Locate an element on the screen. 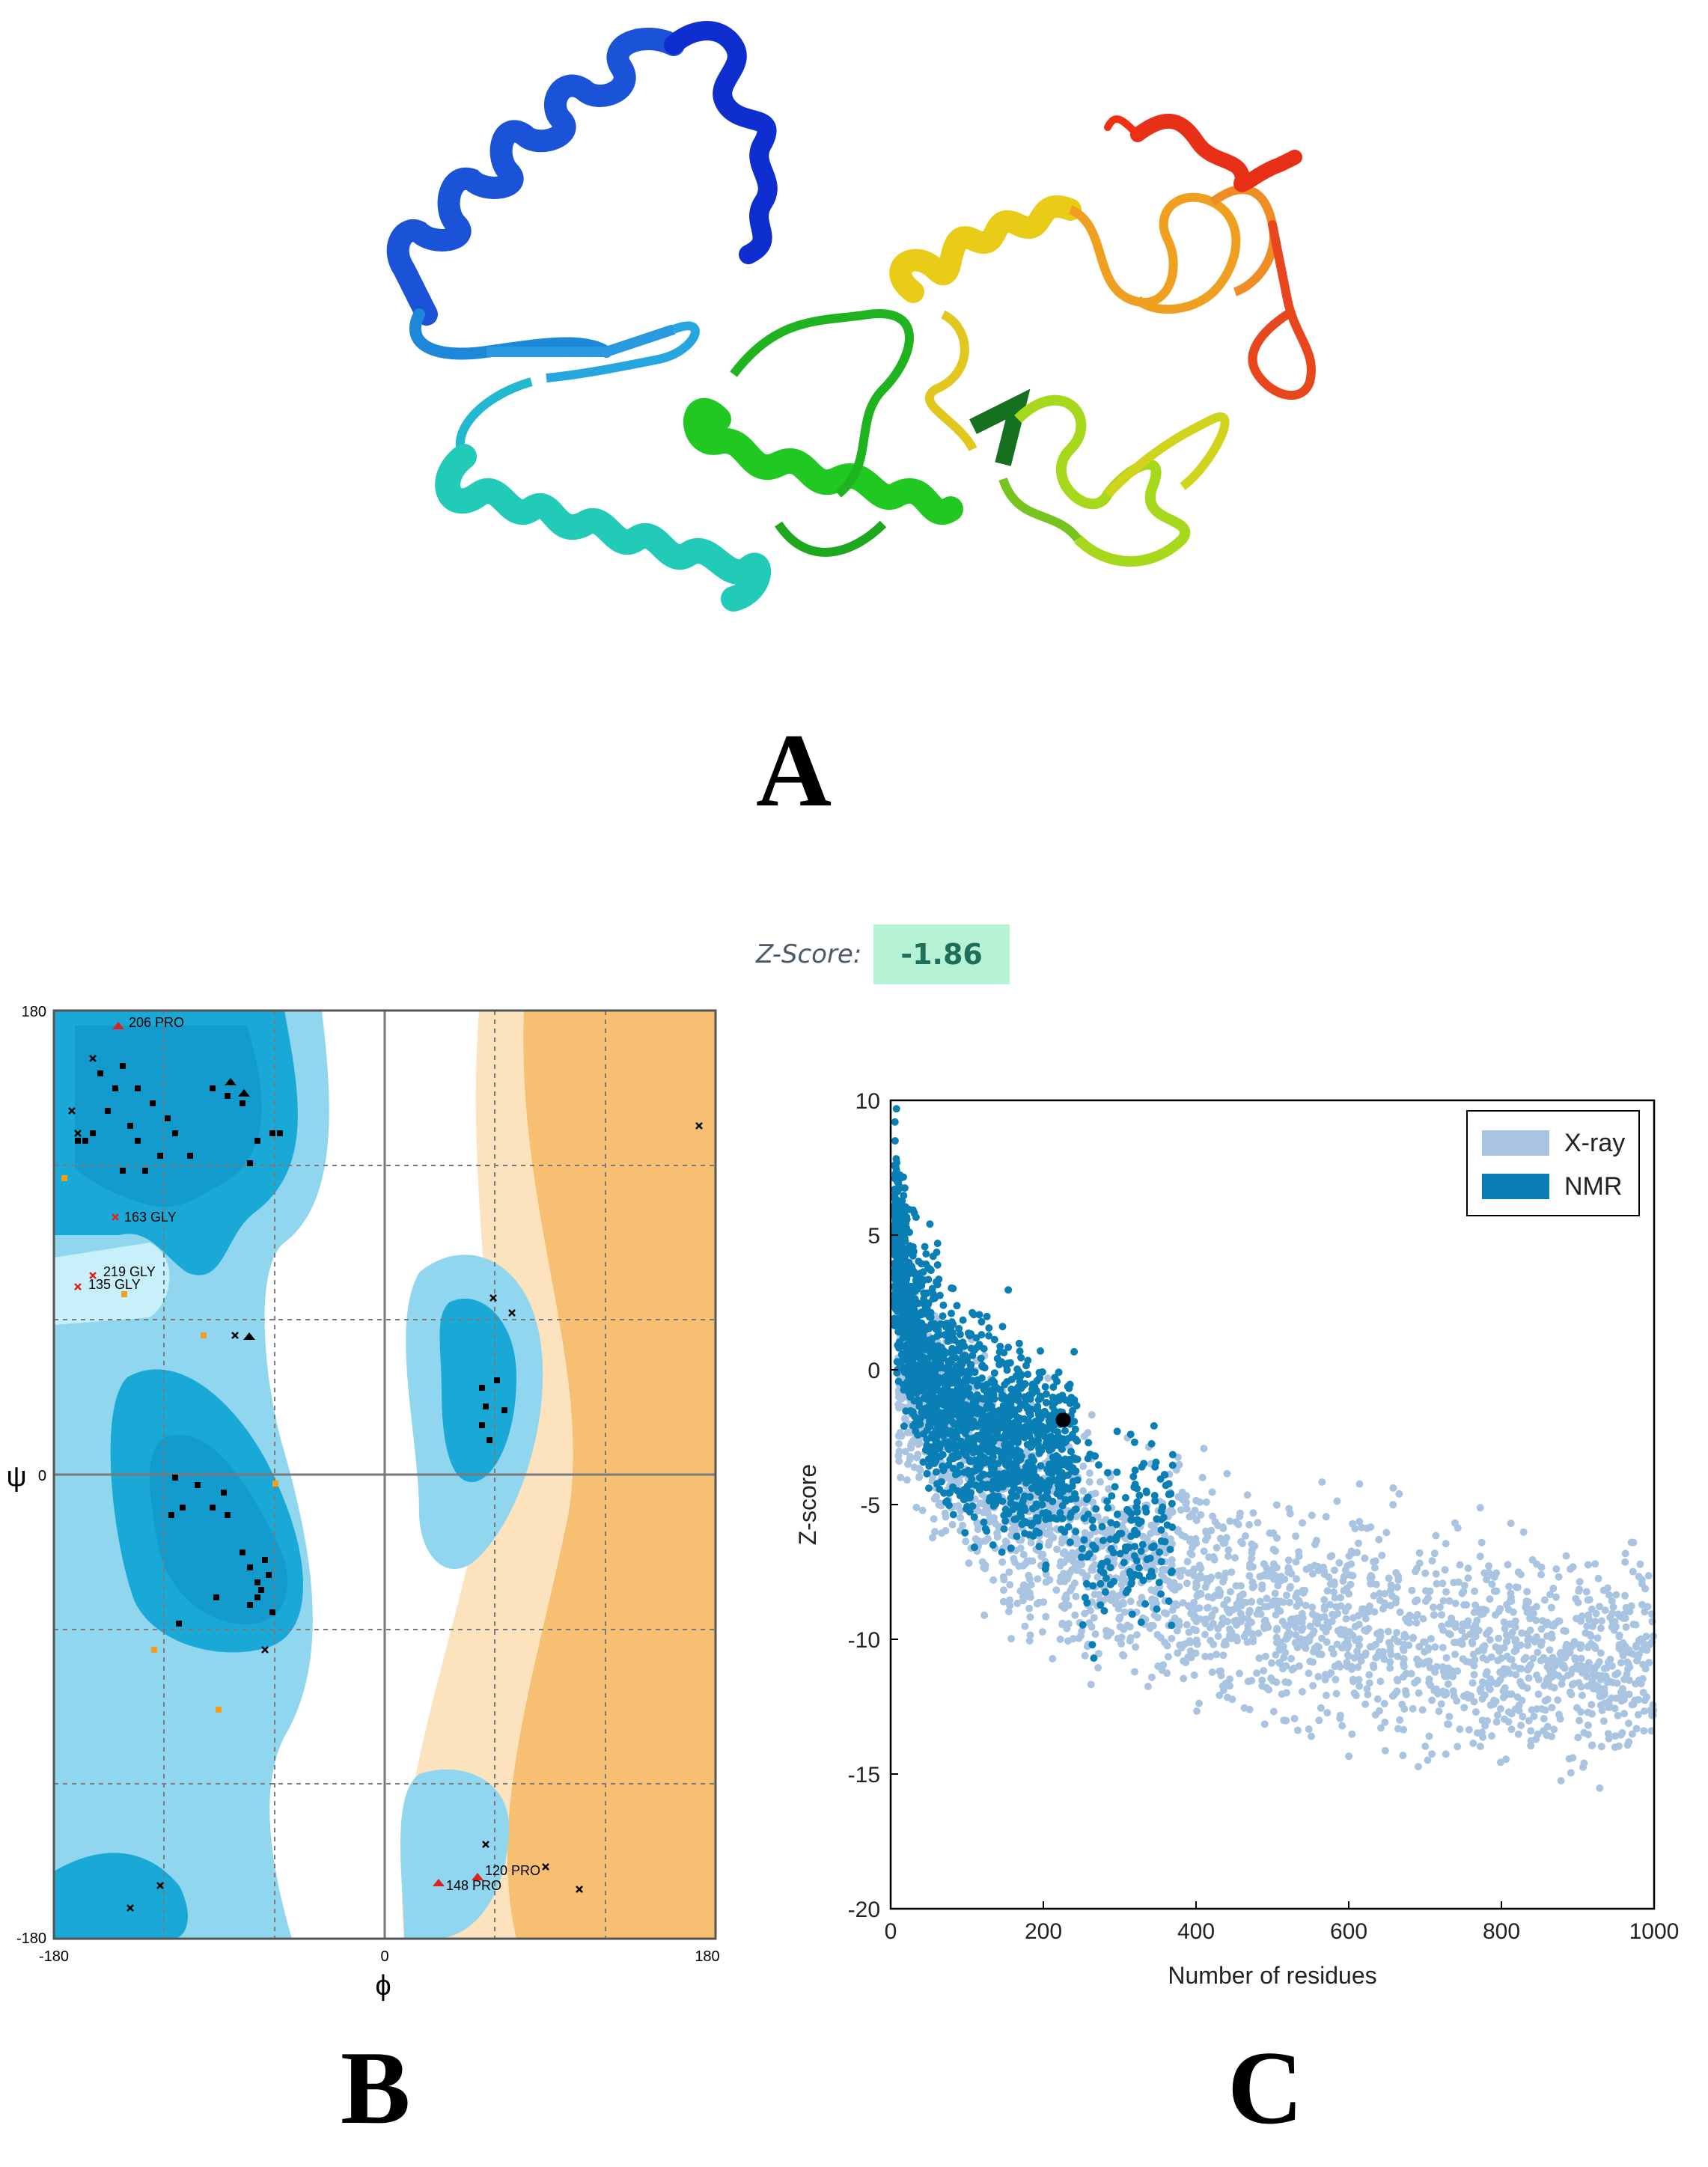 This screenshot has height=2167, width=1708. rama-y-tick-0: 0 is located at coordinates (42, 1476).